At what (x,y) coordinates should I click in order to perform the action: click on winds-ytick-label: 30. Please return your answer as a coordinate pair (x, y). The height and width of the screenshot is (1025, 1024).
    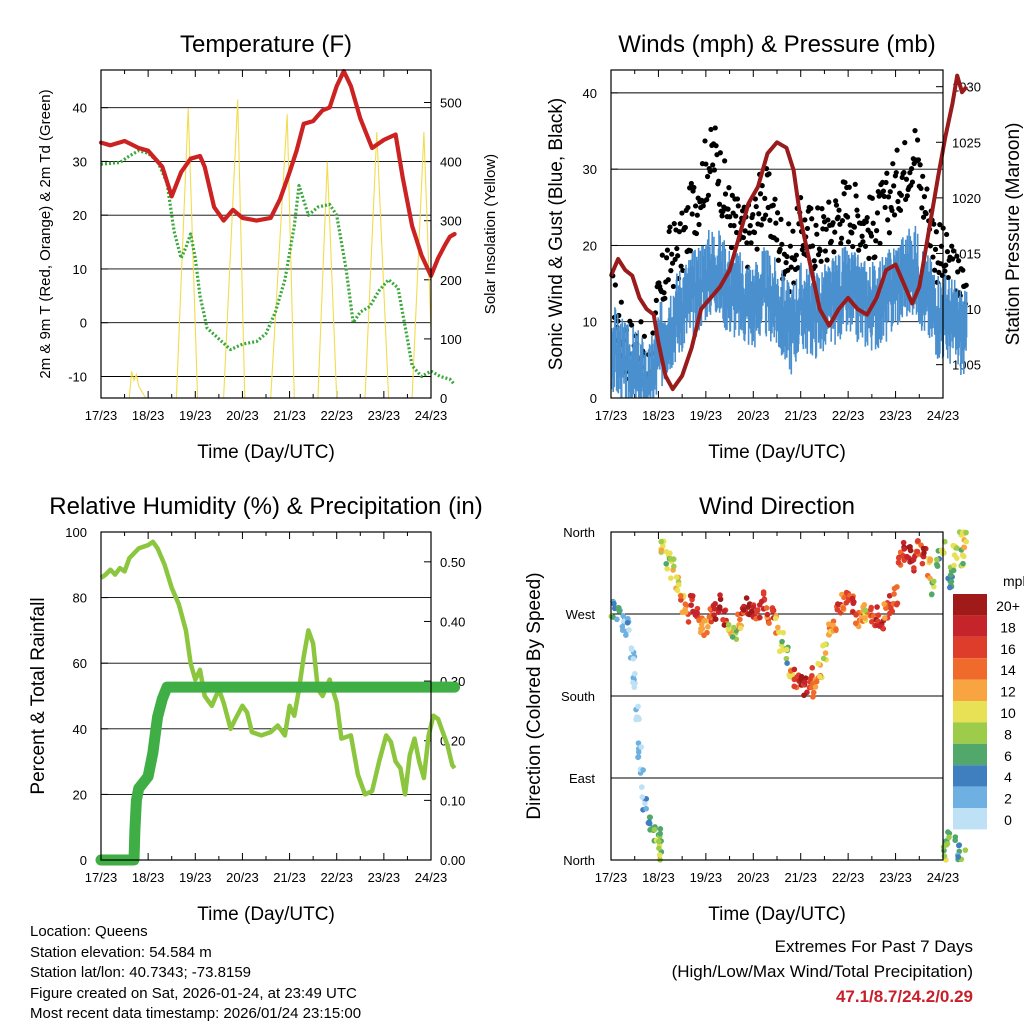
    Looking at the image, I should click on (590, 169).